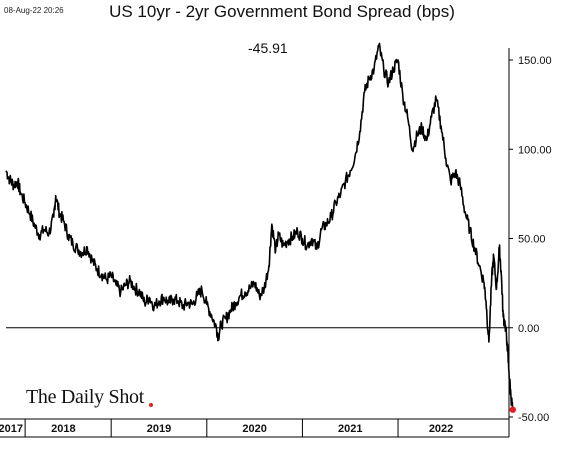 This screenshot has height=452, width=564. Describe the element at coordinates (512, 409) in the screenshot. I see `last-point-marker` at that location.